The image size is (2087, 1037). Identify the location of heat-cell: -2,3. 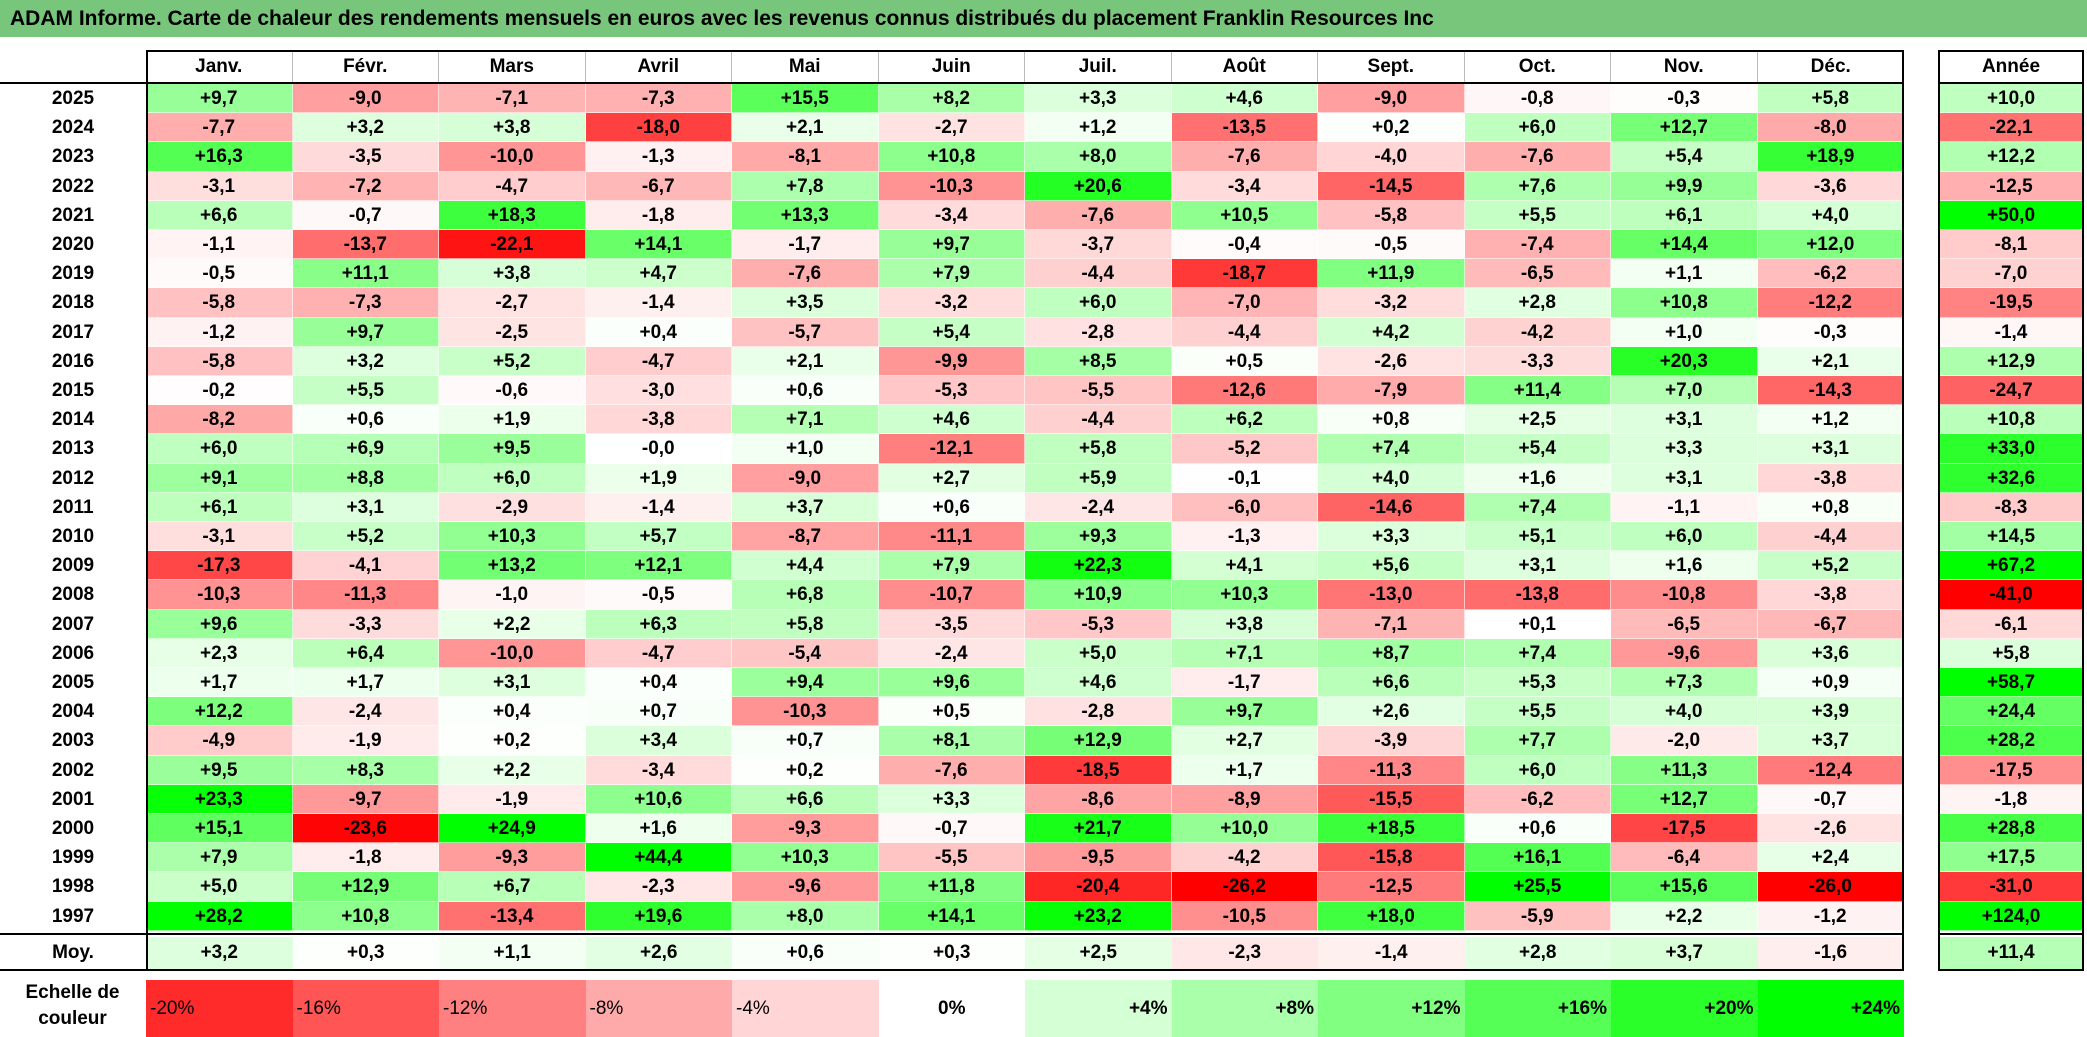
(658, 887).